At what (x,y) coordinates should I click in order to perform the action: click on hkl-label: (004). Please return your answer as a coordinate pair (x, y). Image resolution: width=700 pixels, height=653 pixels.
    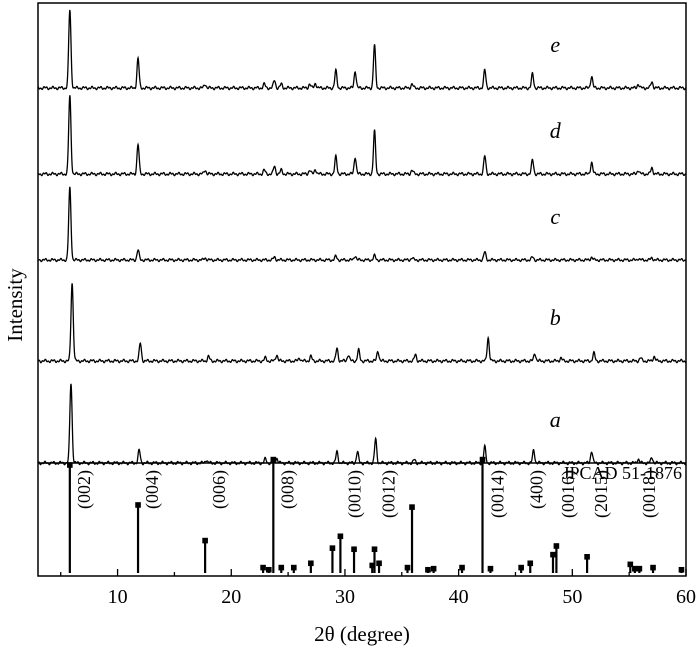
    Looking at the image, I should click on (152, 489).